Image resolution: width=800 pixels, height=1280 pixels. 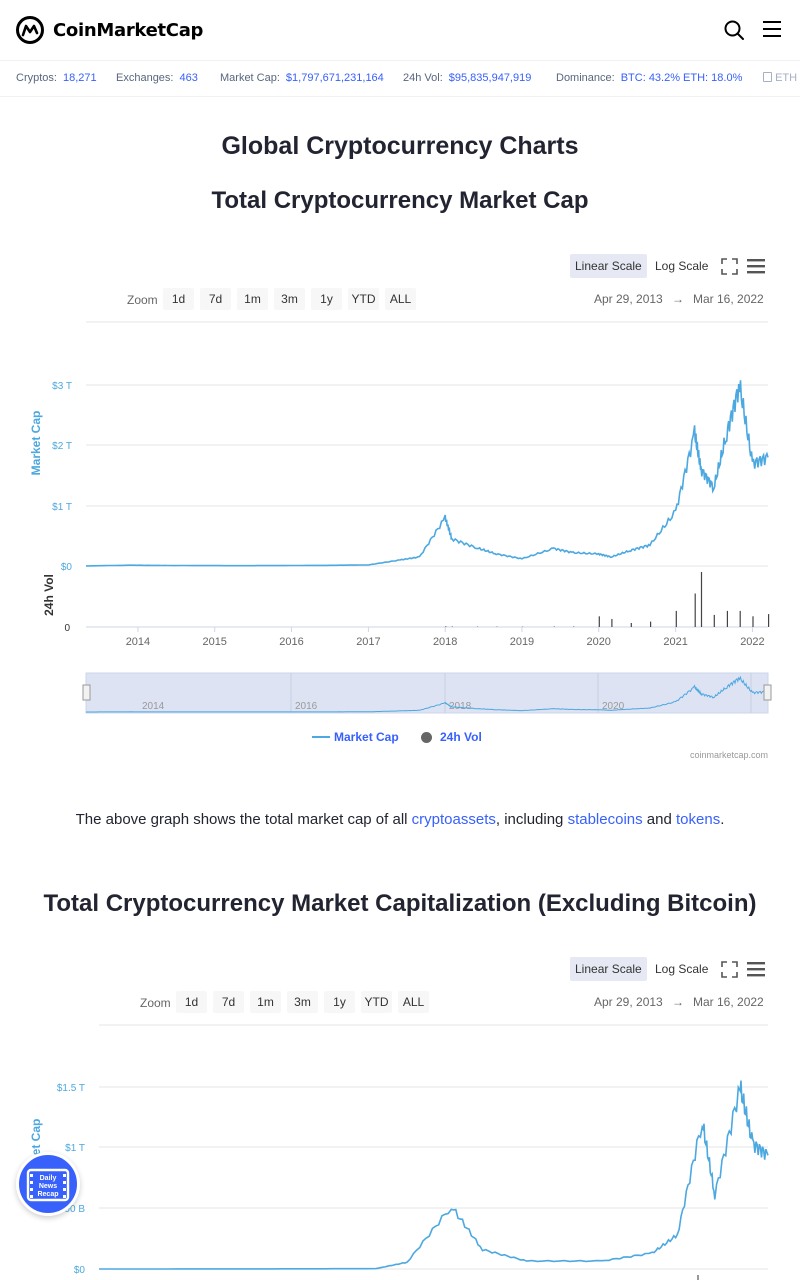 What do you see at coordinates (767, 692) in the screenshot?
I see `navigator-handle-right` at bounding box center [767, 692].